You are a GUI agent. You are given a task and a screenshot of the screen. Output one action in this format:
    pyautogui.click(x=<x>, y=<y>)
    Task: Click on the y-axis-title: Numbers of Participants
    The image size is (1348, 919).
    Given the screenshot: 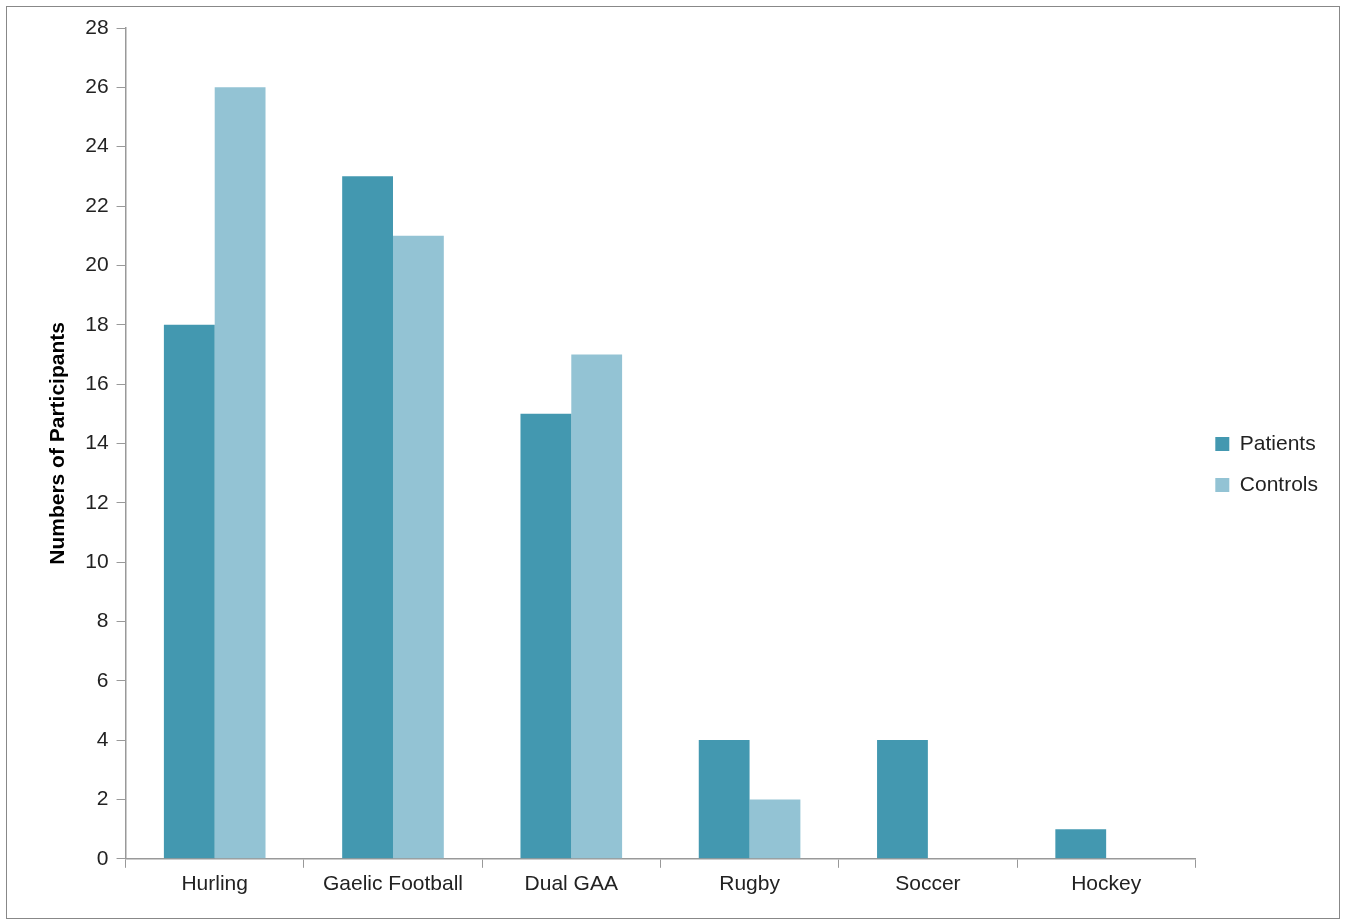 What is the action you would take?
    pyautogui.click(x=57, y=443)
    